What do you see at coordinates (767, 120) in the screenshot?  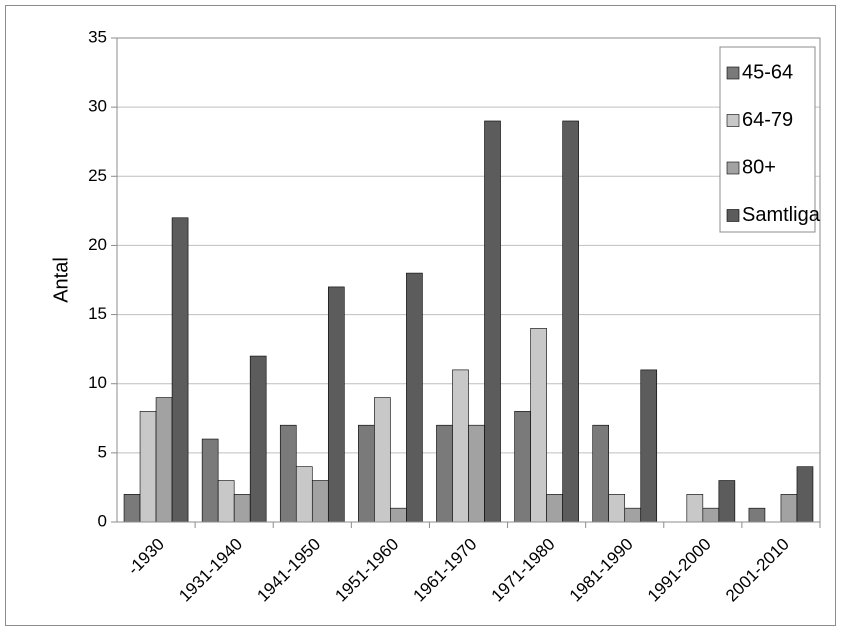 I see `legend-label: 64-79` at bounding box center [767, 120].